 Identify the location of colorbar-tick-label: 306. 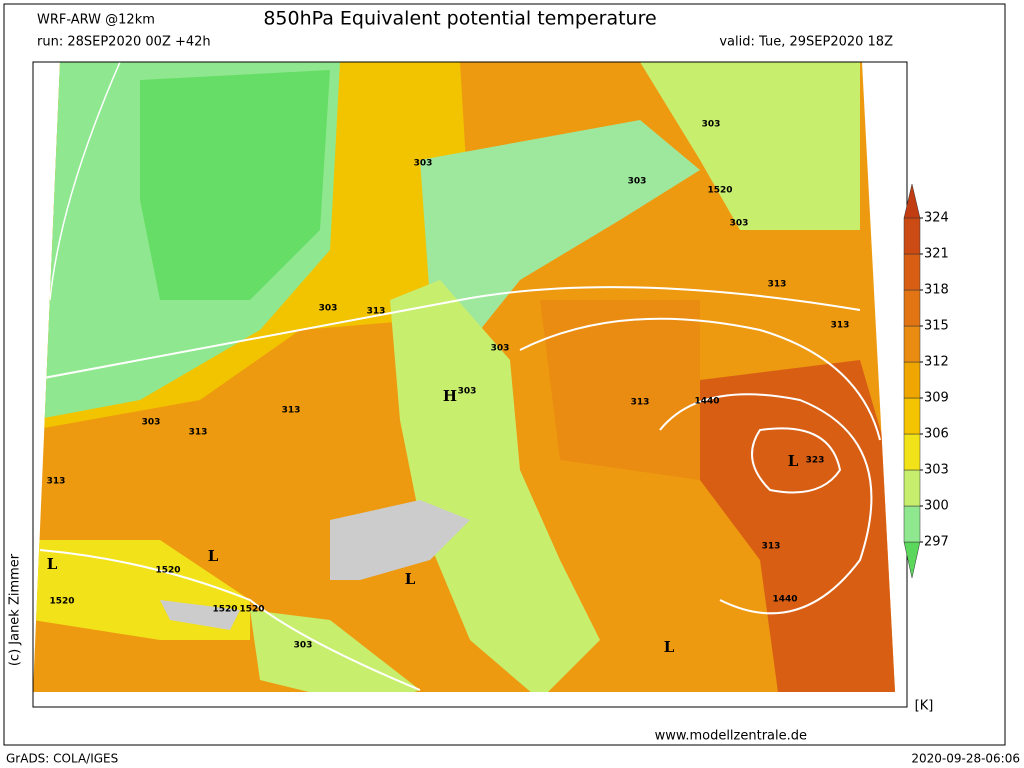
(936, 434).